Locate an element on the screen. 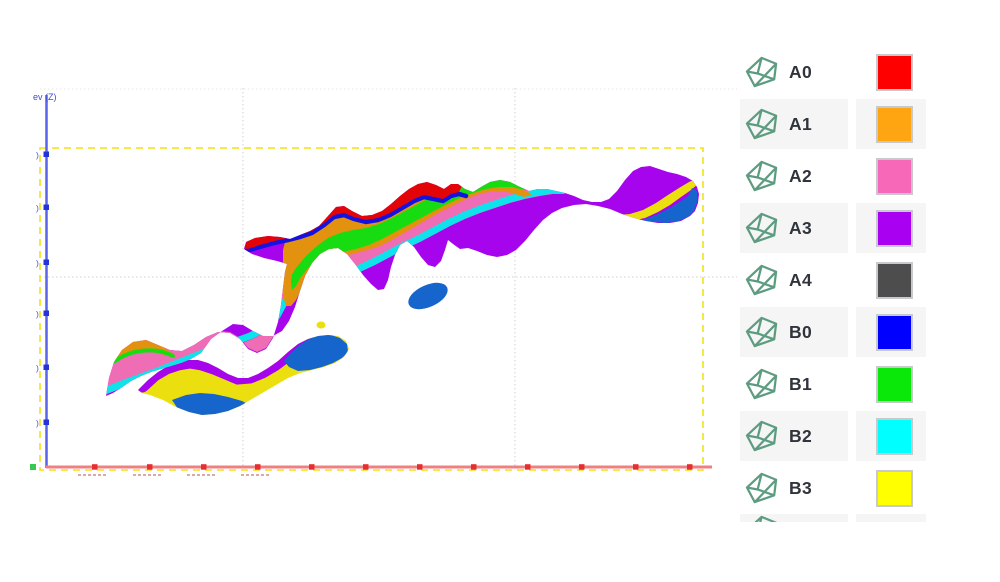 The image size is (1000, 582). legend-row-A1: A1 is located at coordinates (840, 124).